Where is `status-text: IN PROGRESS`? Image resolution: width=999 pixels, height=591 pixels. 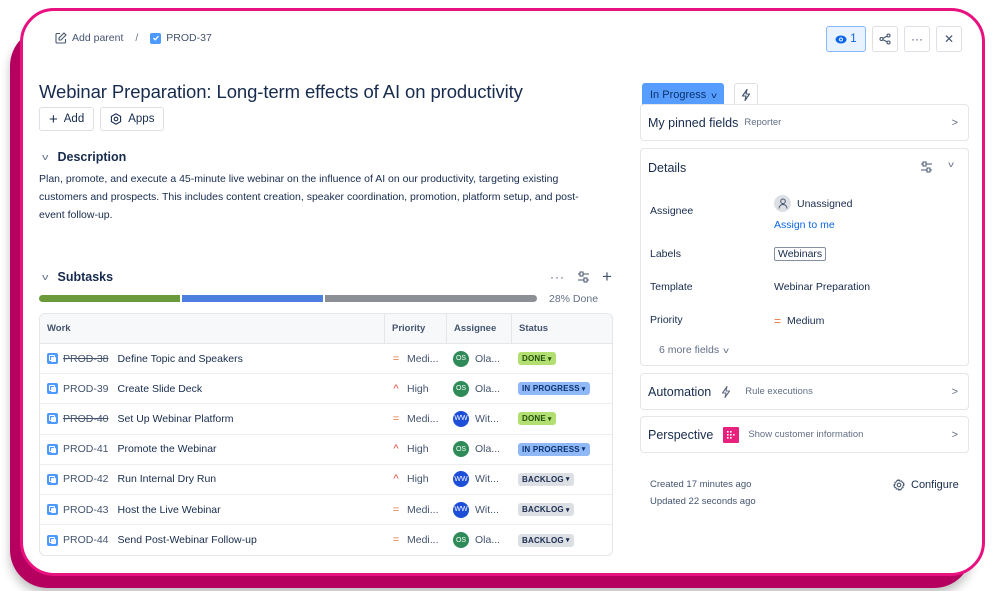 status-text: IN PROGRESS is located at coordinates (551, 389).